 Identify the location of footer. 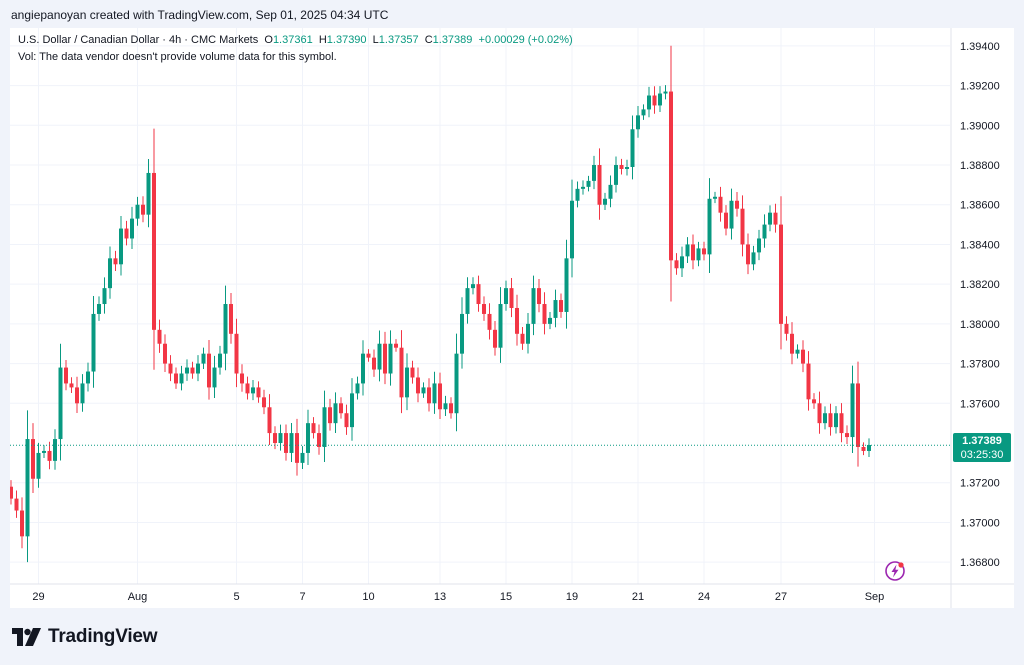
(512, 637).